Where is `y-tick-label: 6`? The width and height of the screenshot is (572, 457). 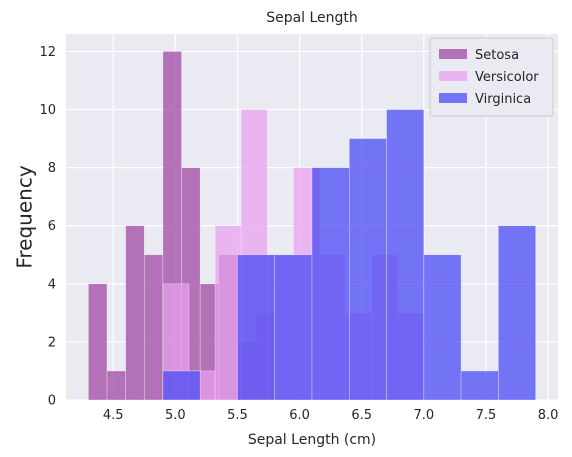
y-tick-label: 6 is located at coordinates (52, 226).